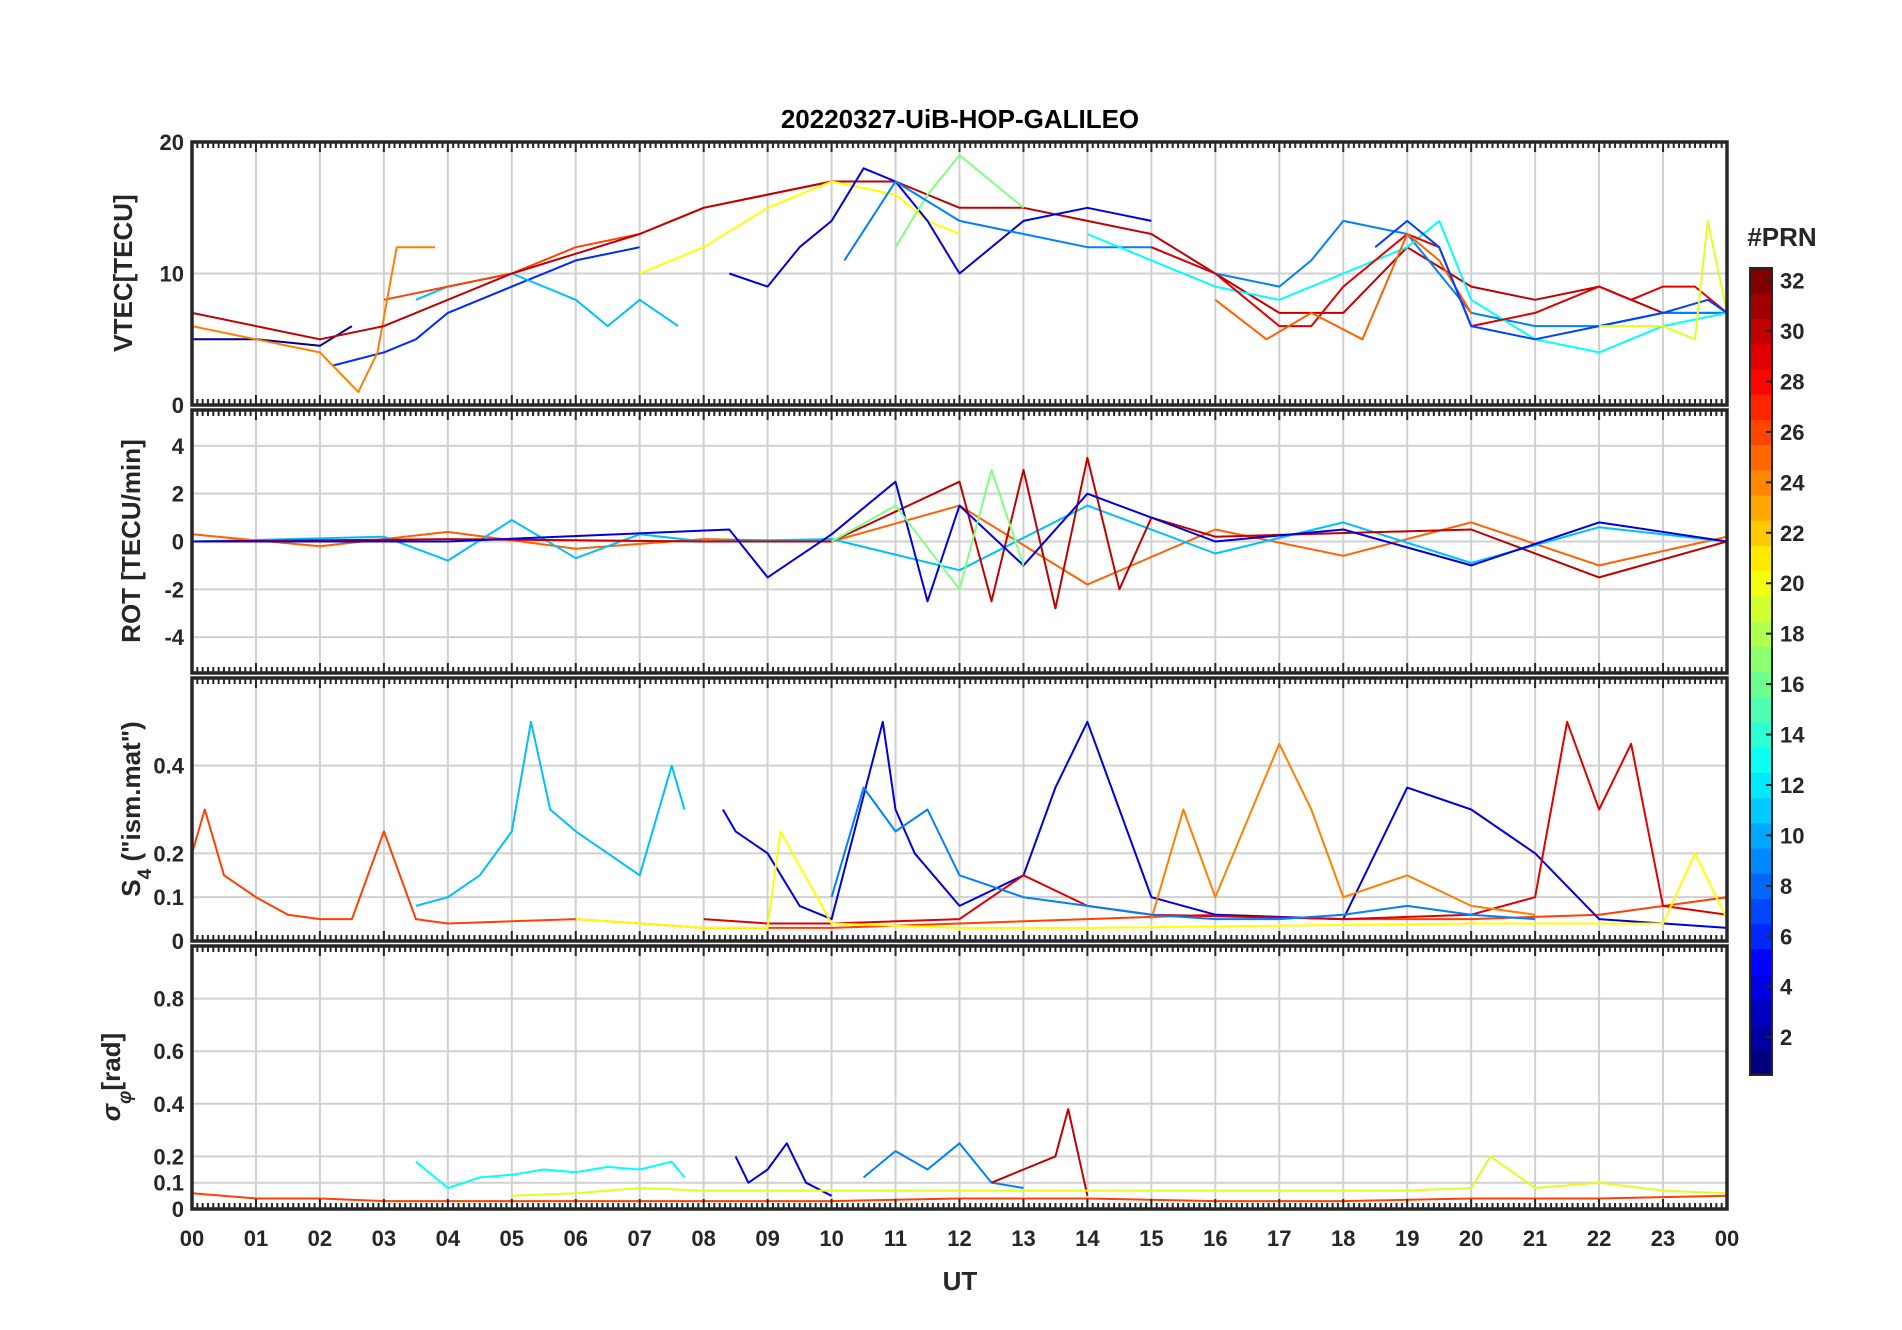  I want to click on y-tick-label: 0.6, so click(168, 1051).